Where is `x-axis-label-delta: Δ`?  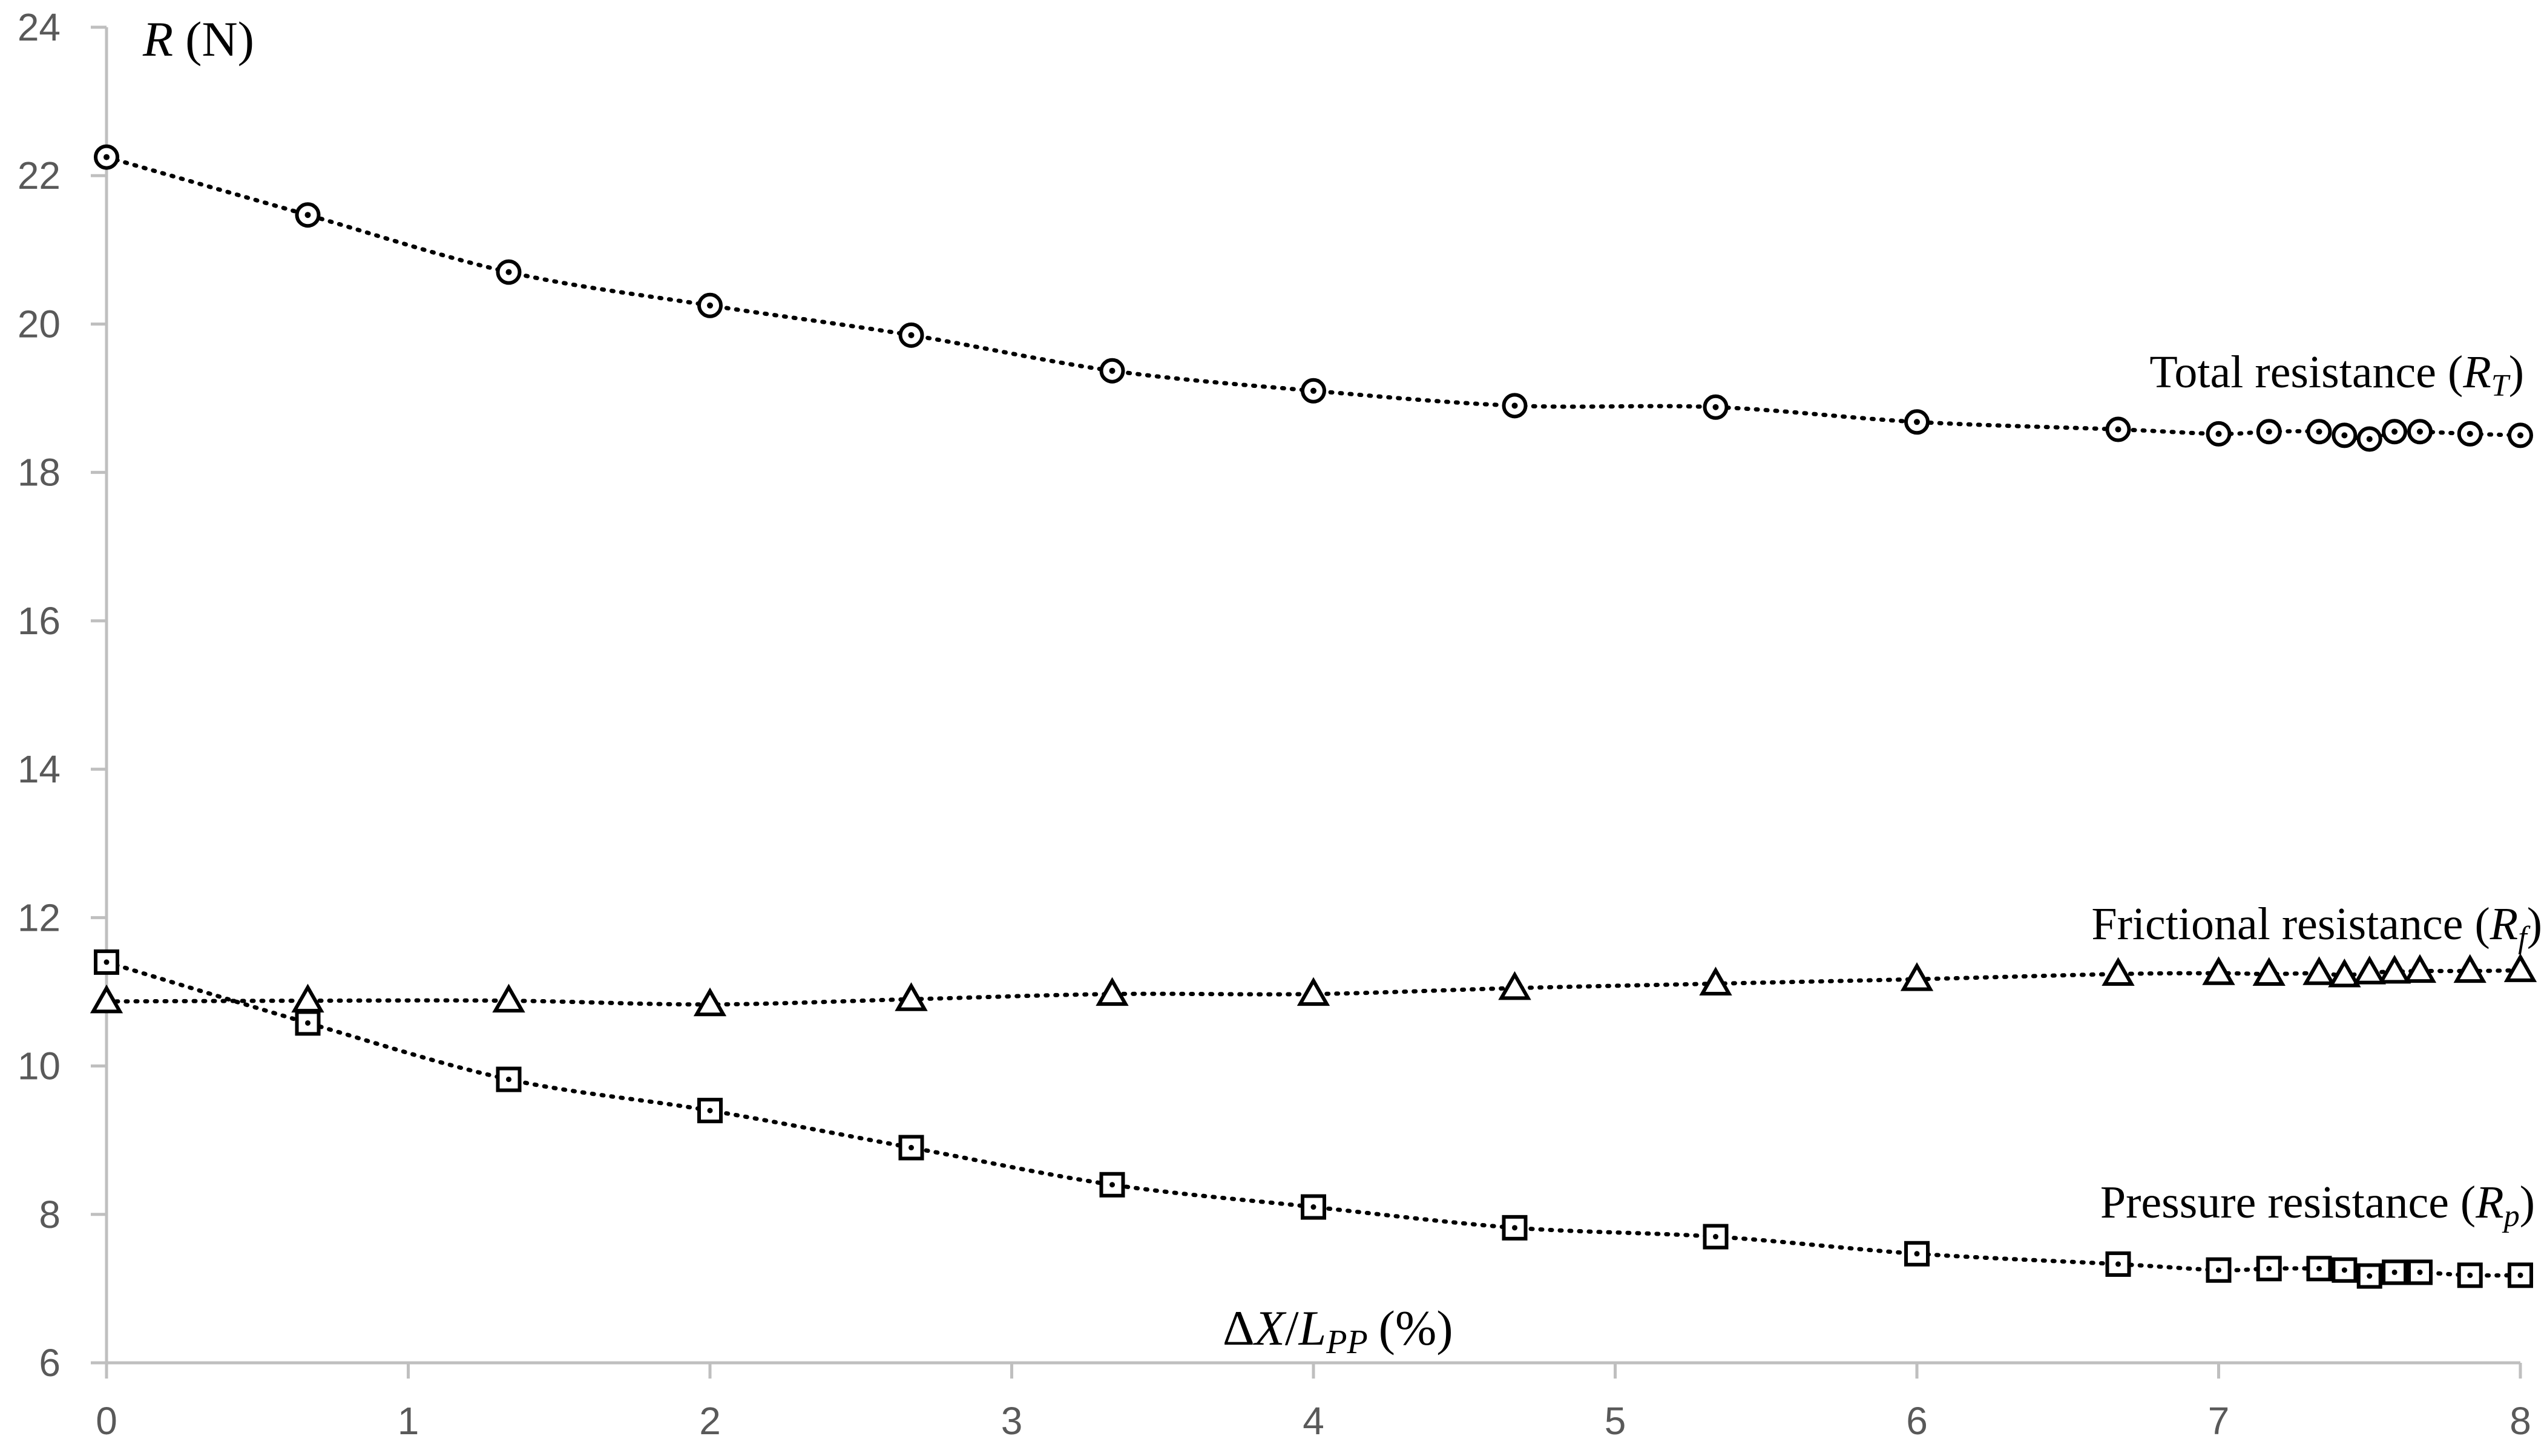 x-axis-label-delta: Δ is located at coordinates (1239, 1328).